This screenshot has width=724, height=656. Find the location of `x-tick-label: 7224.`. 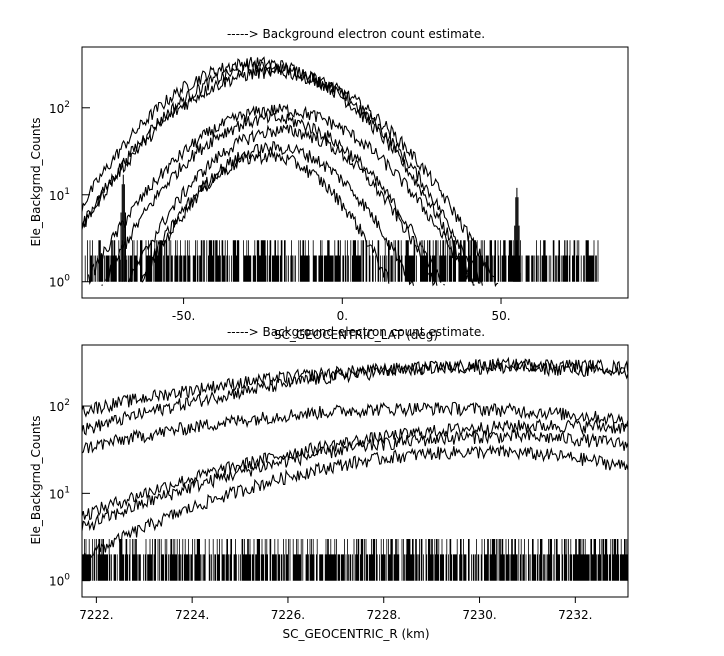

x-tick-label: 7224. is located at coordinates (192, 615).